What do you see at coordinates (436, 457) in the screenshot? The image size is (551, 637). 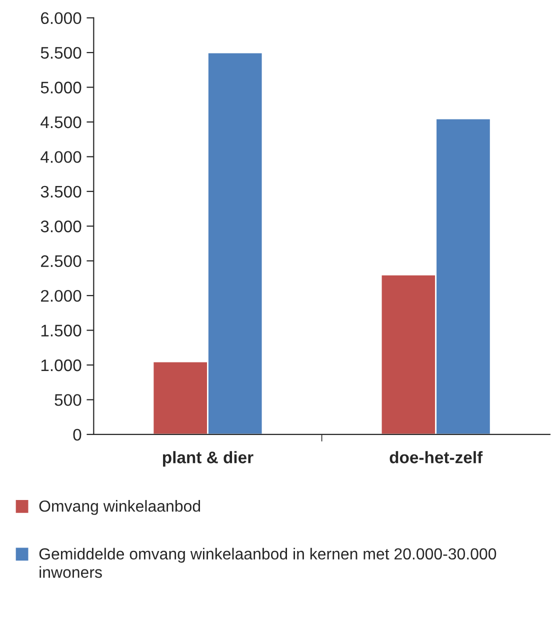 I see `x-tick-label: doe-het-zelf` at bounding box center [436, 457].